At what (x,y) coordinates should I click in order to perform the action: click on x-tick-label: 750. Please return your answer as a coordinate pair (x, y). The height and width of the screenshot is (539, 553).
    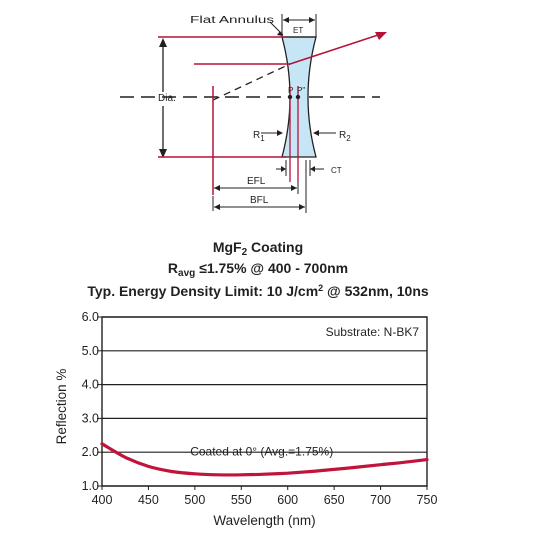
    Looking at the image, I should click on (427, 500).